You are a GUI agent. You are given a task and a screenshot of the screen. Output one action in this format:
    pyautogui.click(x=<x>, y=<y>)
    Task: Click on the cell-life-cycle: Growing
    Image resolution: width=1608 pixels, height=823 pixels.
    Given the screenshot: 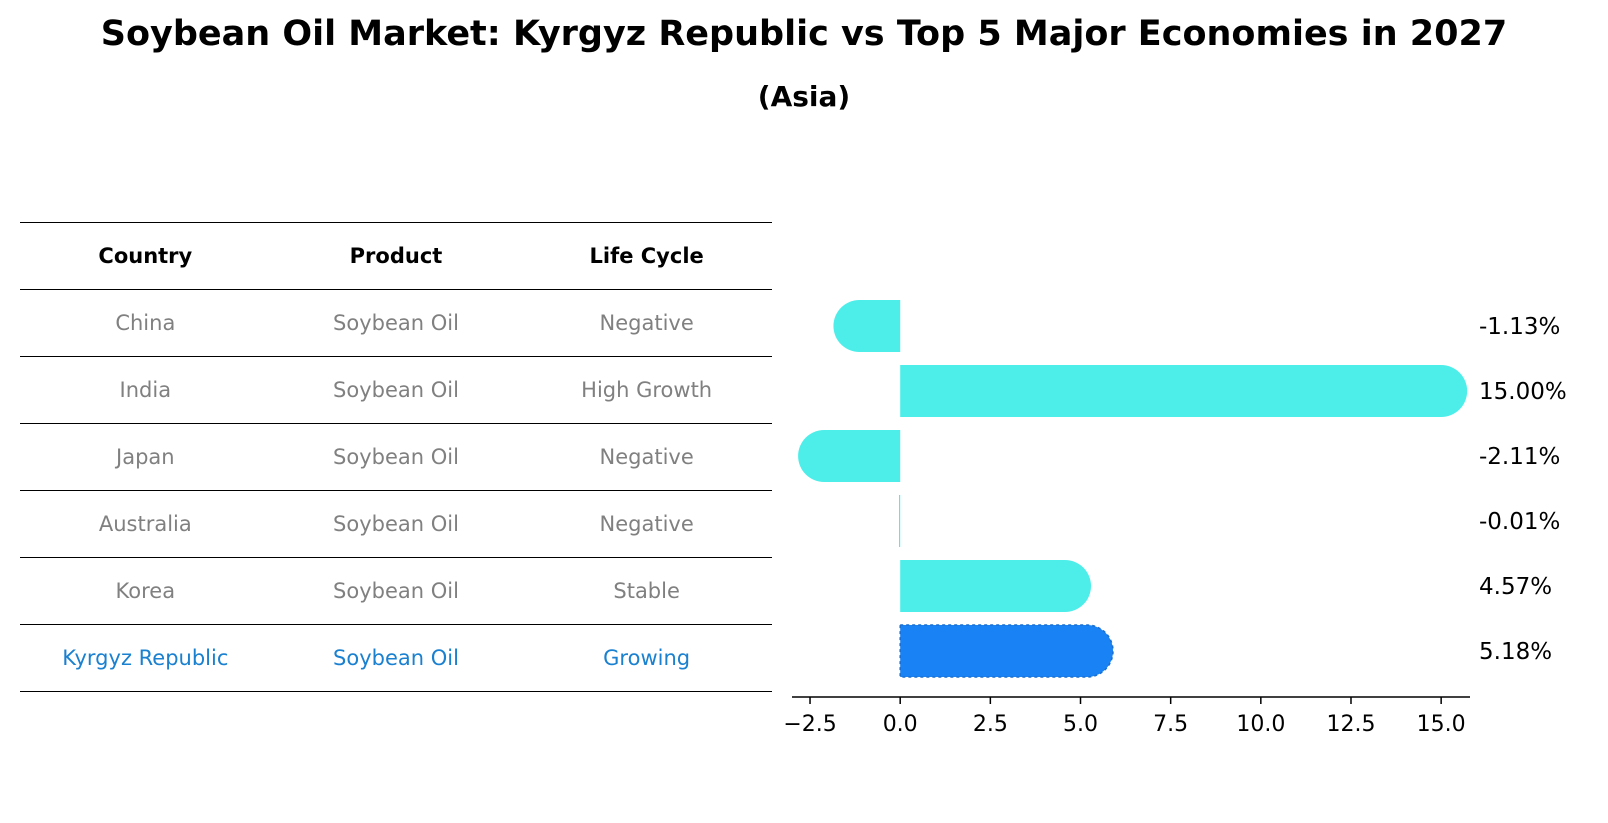 What is the action you would take?
    pyautogui.click(x=647, y=658)
    